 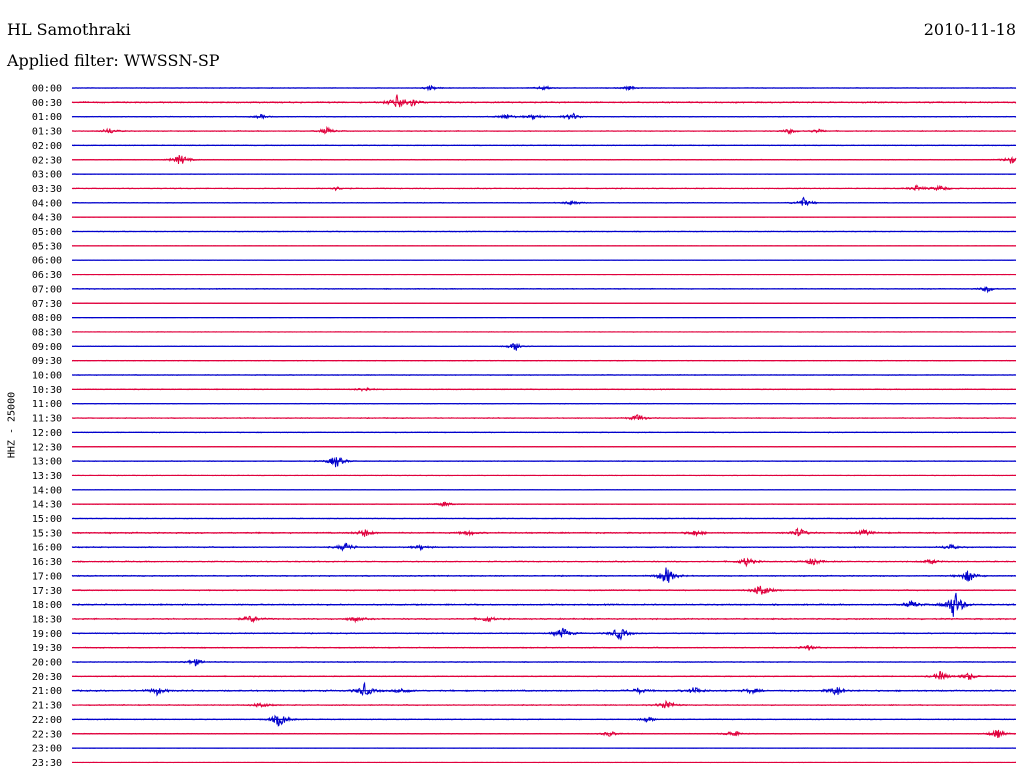 What do you see at coordinates (47, 203) in the screenshot?
I see `tick-label: 04:00` at bounding box center [47, 203].